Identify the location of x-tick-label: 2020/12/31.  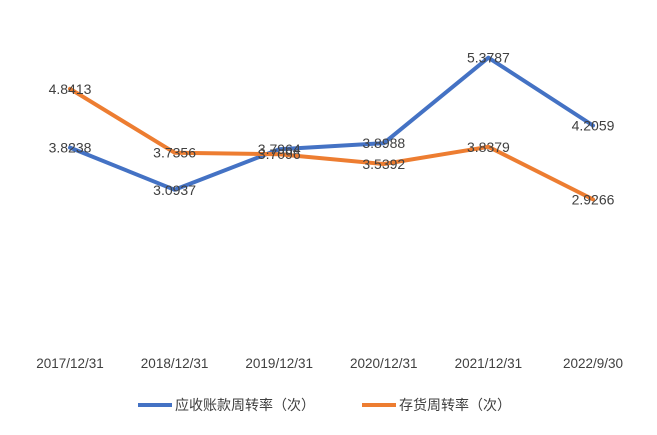
(384, 363).